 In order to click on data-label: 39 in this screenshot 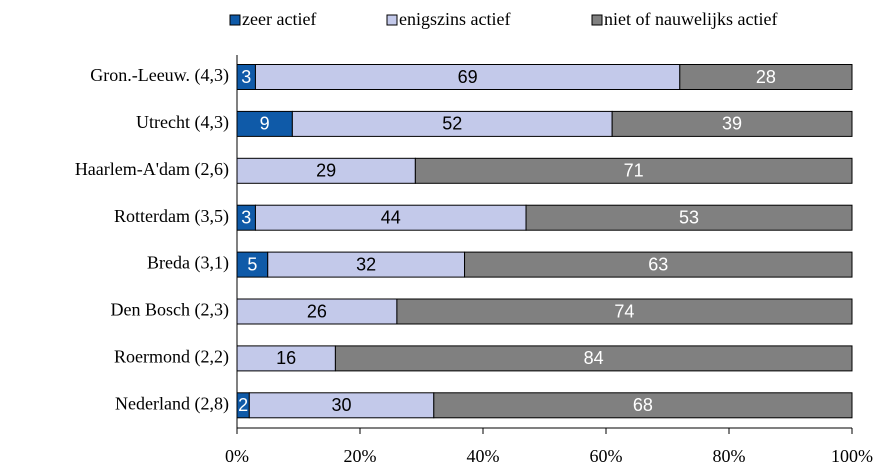, I will do `click(732, 124)`.